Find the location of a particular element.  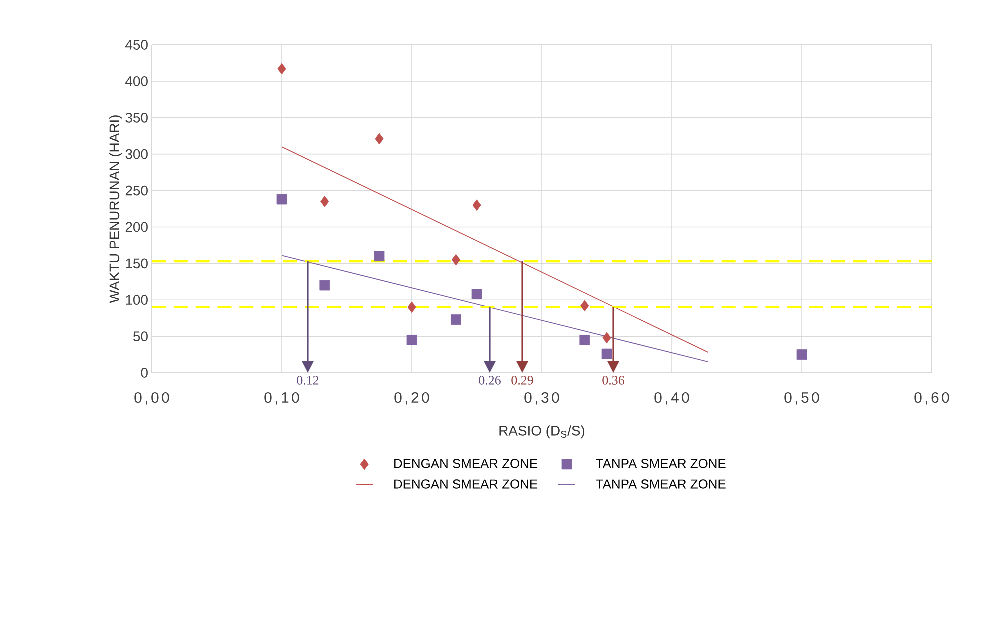

x-tick-label: 0,00 is located at coordinates (152, 398).